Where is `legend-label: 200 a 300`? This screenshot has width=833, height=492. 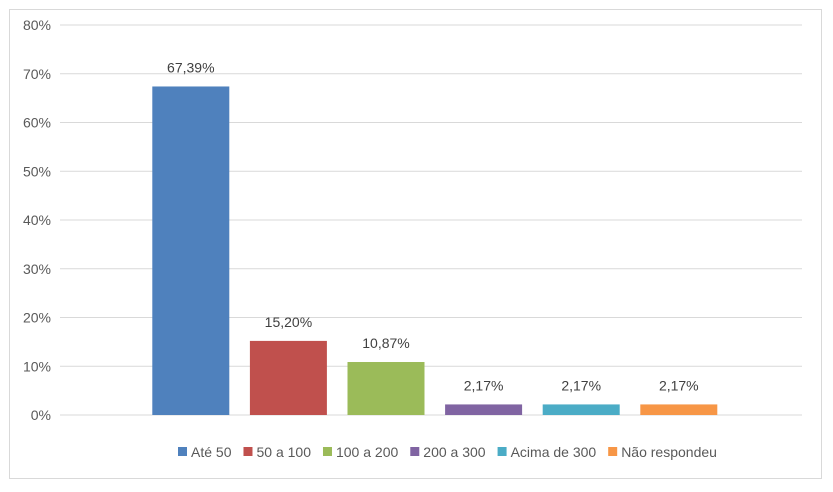 legend-label: 200 a 300 is located at coordinates (454, 452).